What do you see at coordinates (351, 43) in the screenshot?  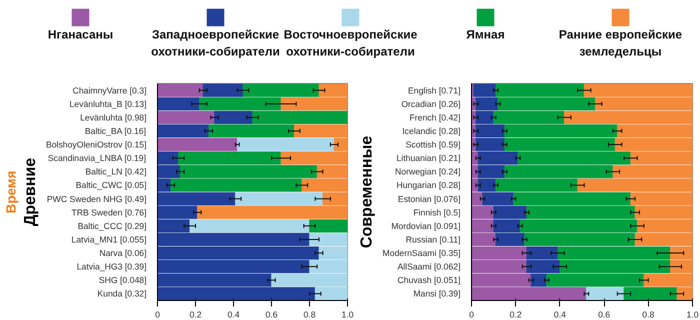 I see `legend-label: Восточноевропейские охотники-собиратели` at bounding box center [351, 43].